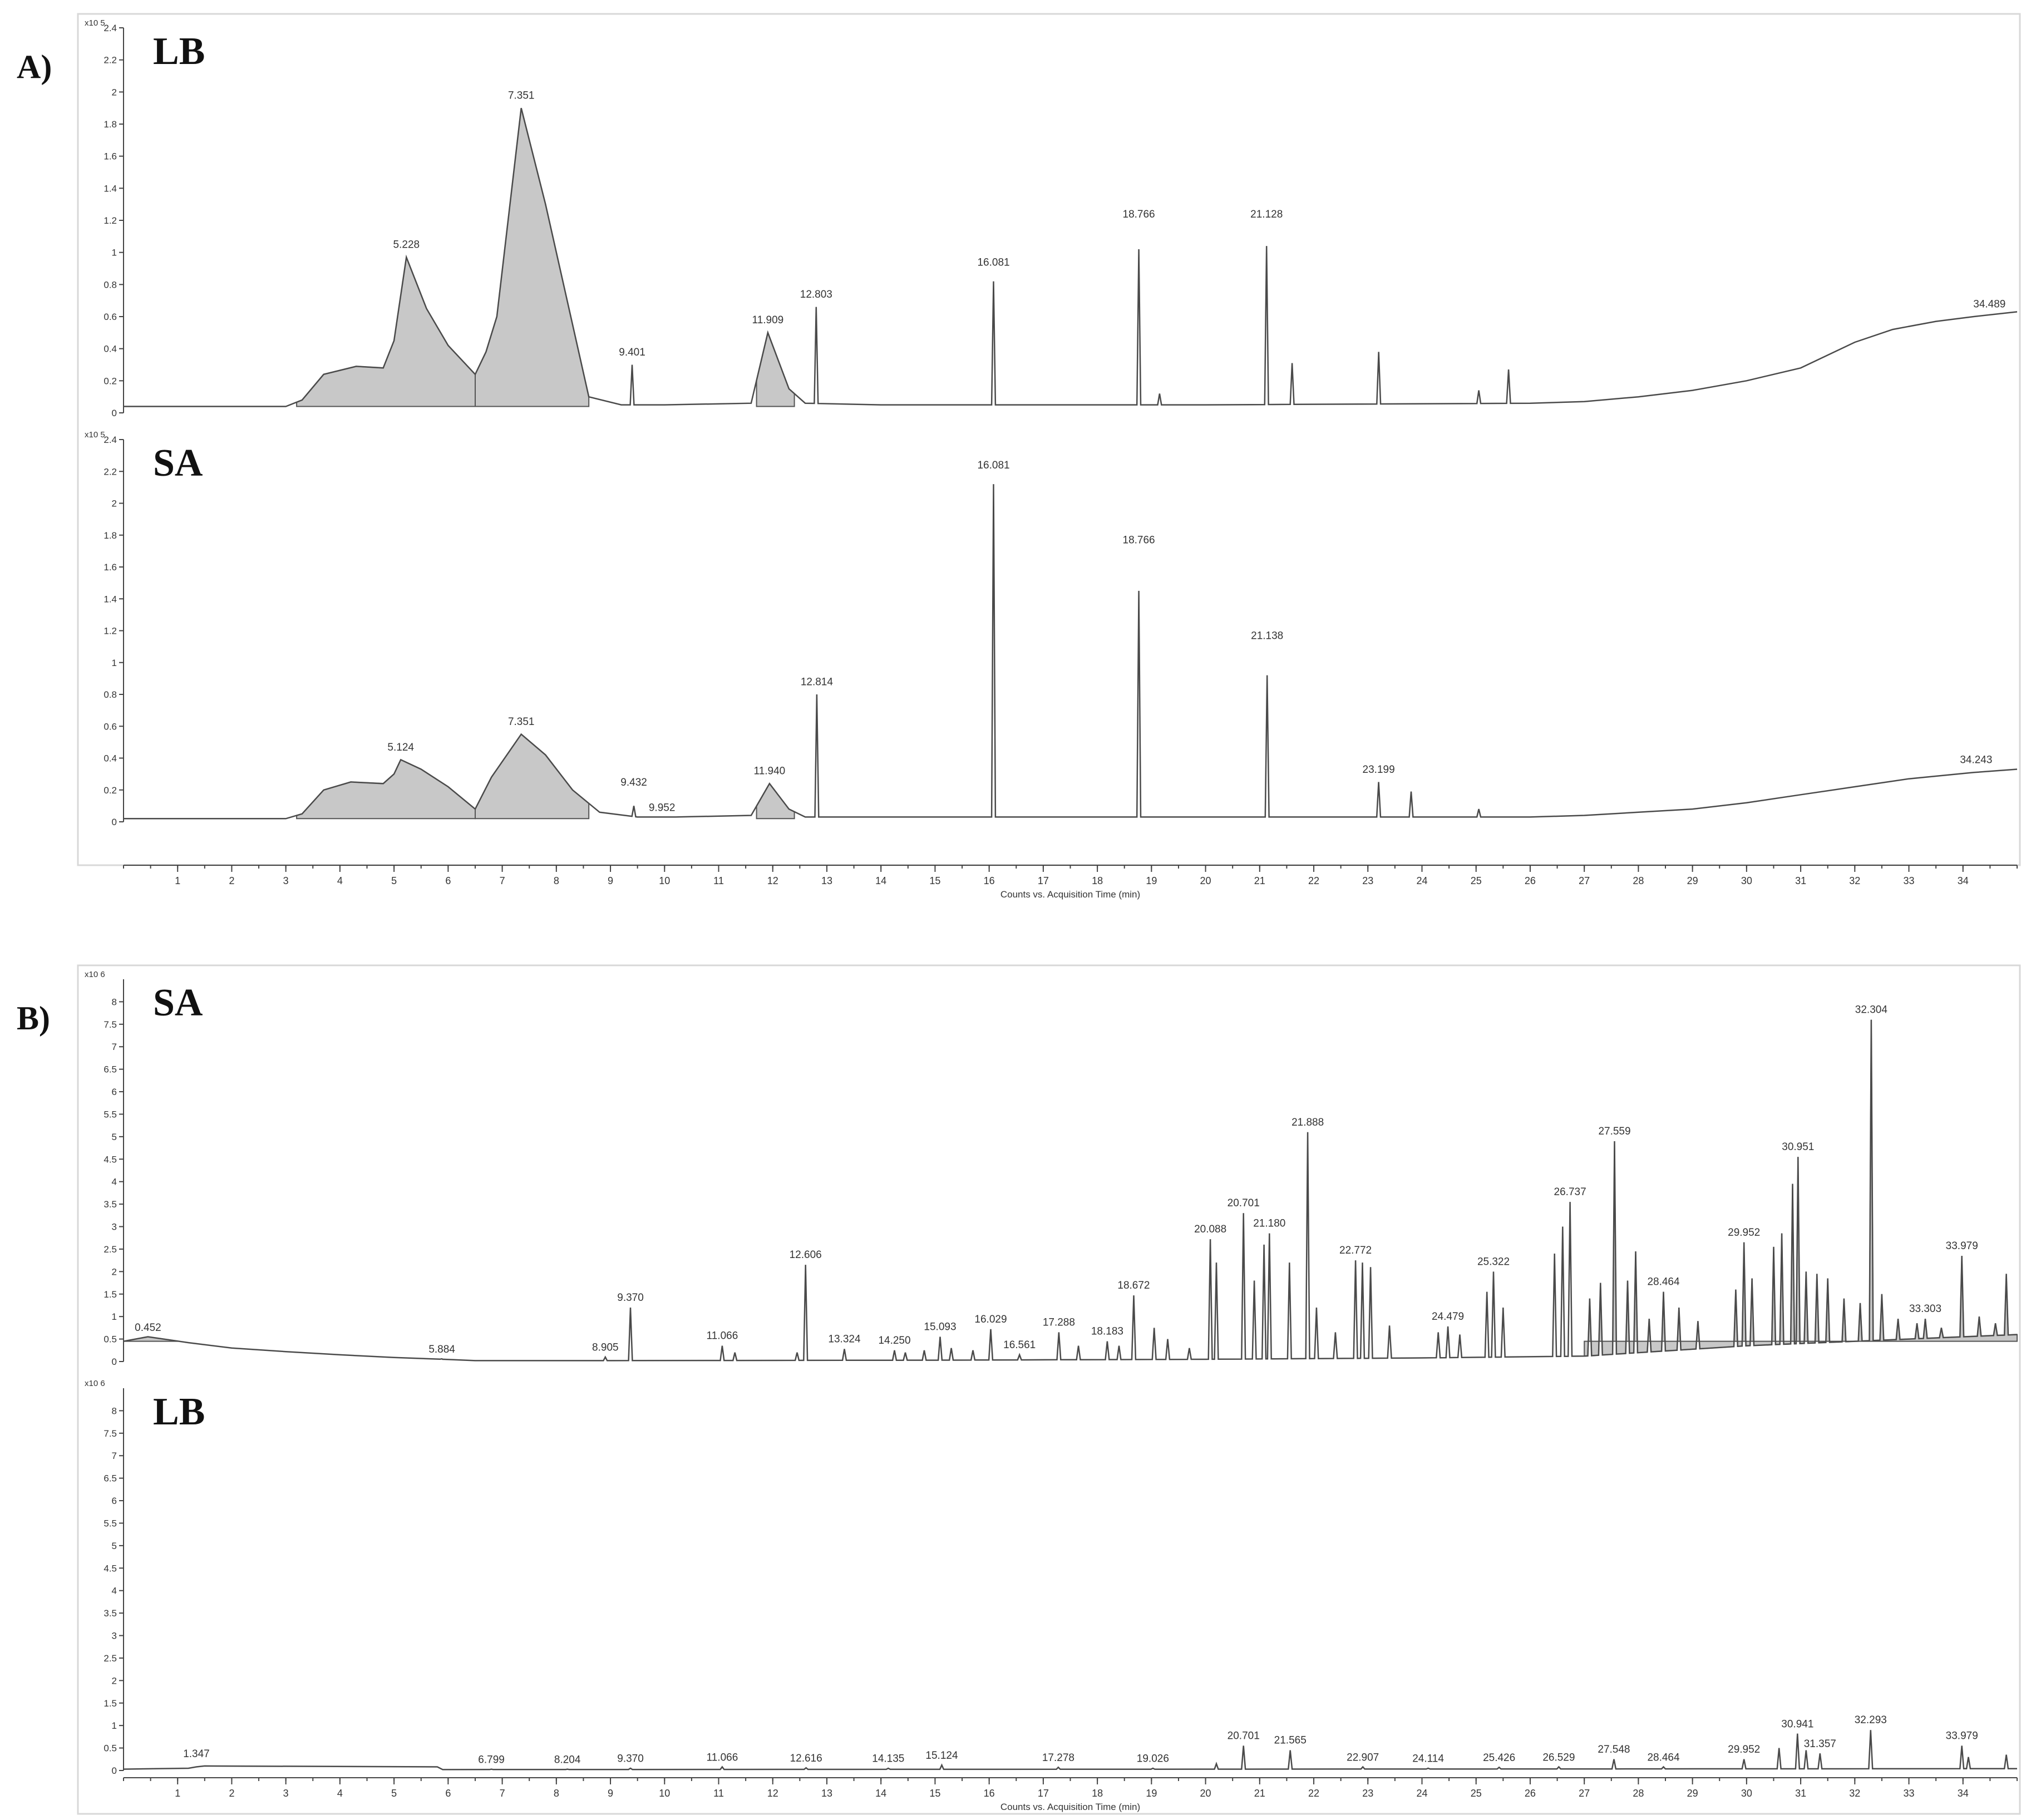 Image resolution: width=2026 pixels, height=1820 pixels. I want to click on peak-label: 11.909, so click(768, 320).